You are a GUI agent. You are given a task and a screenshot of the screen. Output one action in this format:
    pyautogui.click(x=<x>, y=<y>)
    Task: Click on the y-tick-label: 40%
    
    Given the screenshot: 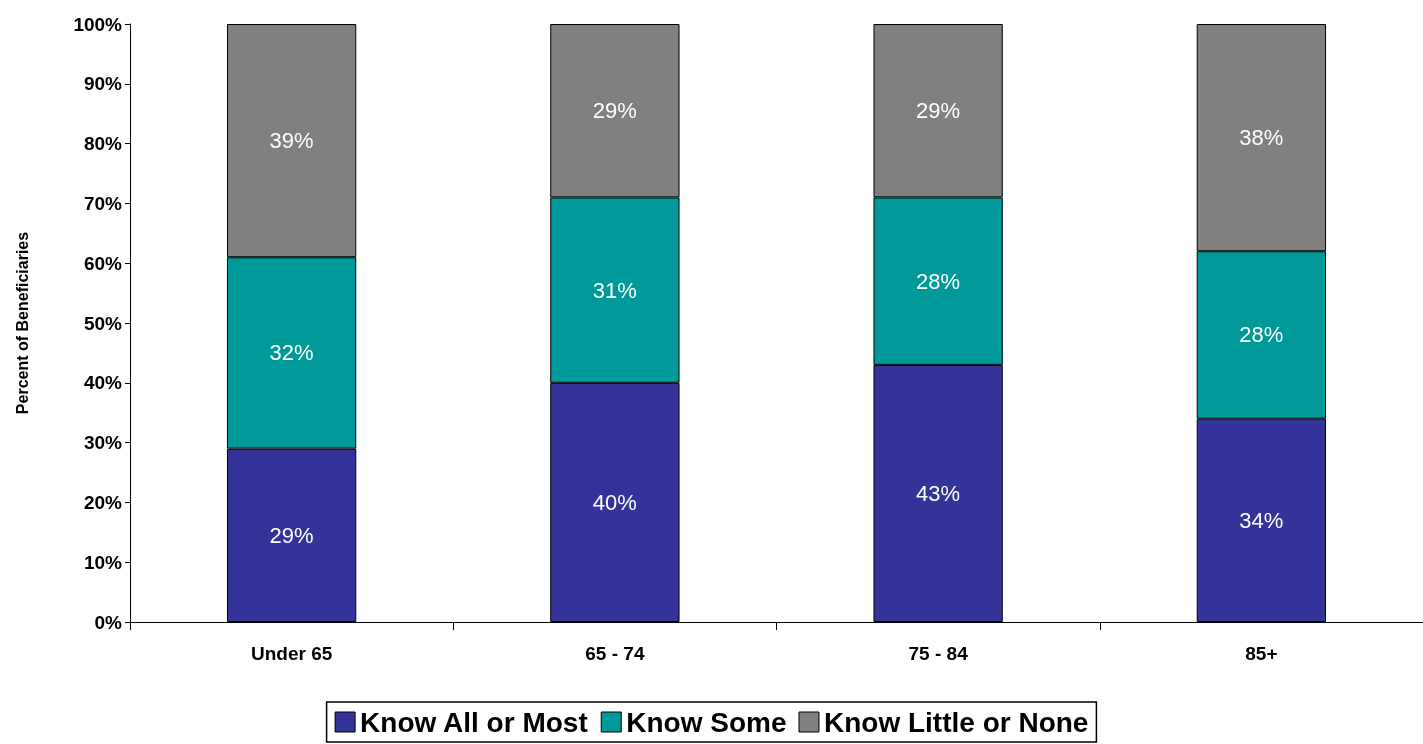 What is the action you would take?
    pyautogui.click(x=103, y=383)
    